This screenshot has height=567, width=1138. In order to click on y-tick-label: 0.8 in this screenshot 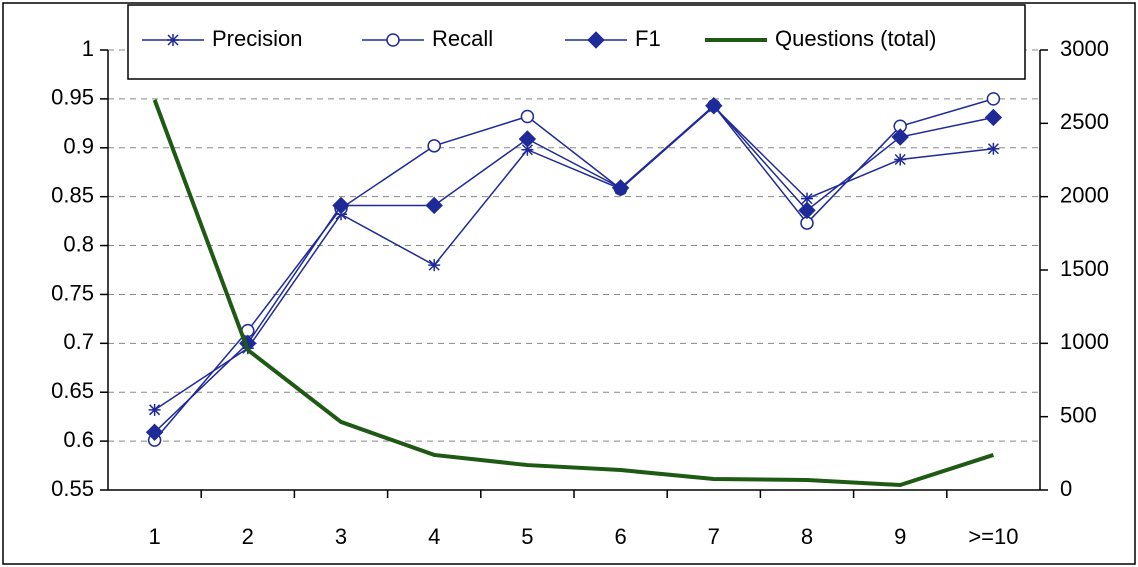, I will do `click(78, 243)`.